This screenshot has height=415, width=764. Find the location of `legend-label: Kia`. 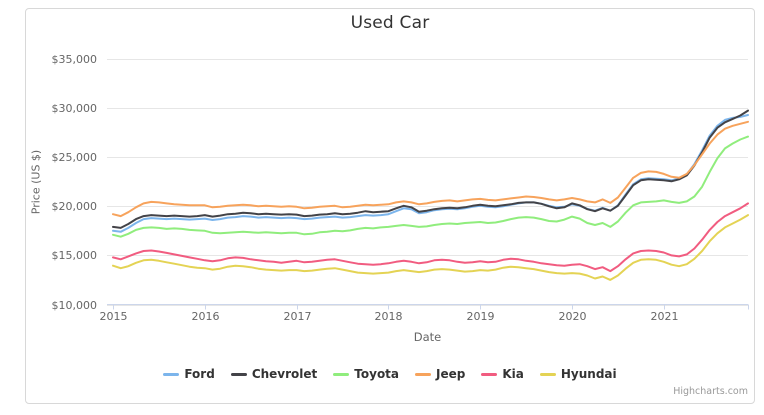

legend-label: Kia is located at coordinates (513, 374).